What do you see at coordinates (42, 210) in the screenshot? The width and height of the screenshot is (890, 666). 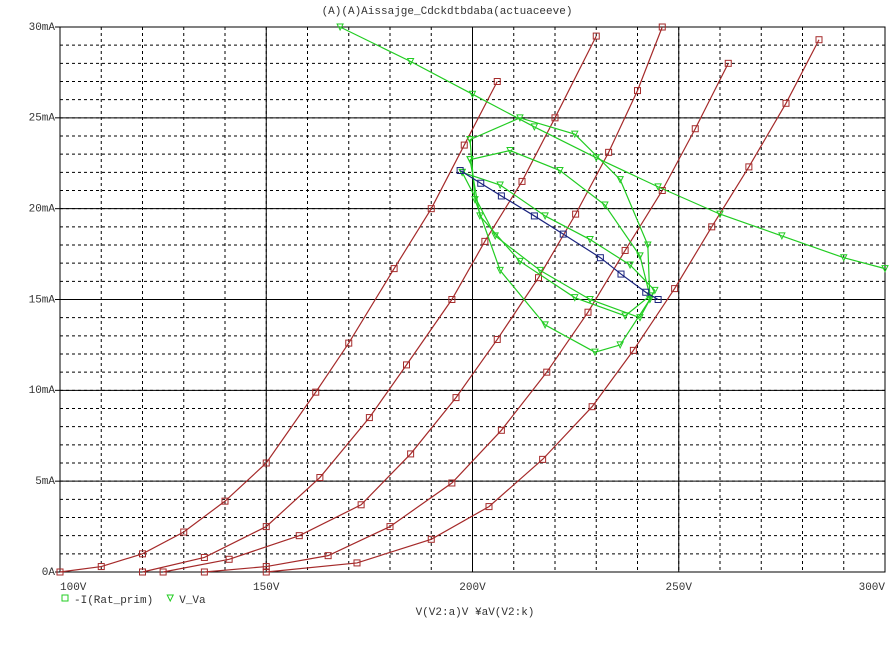 I see `y-tick-label: 20mA` at bounding box center [42, 210].